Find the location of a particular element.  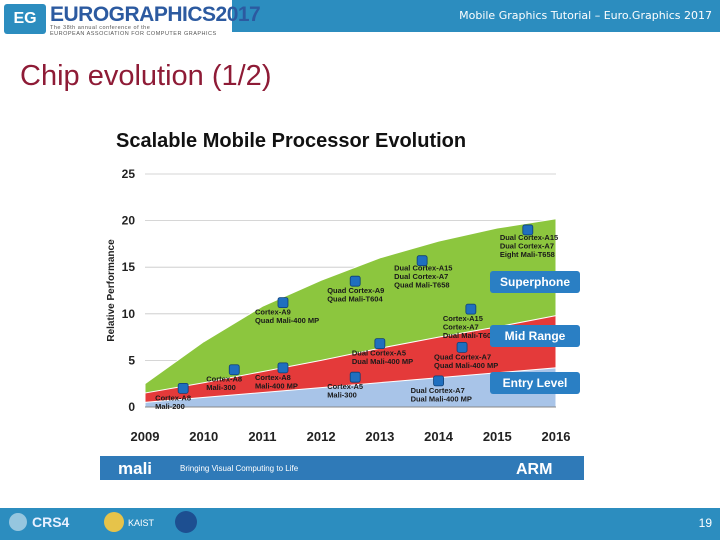

bottom-bar: CRS4 KAIST 19 is located at coordinates (360, 524).